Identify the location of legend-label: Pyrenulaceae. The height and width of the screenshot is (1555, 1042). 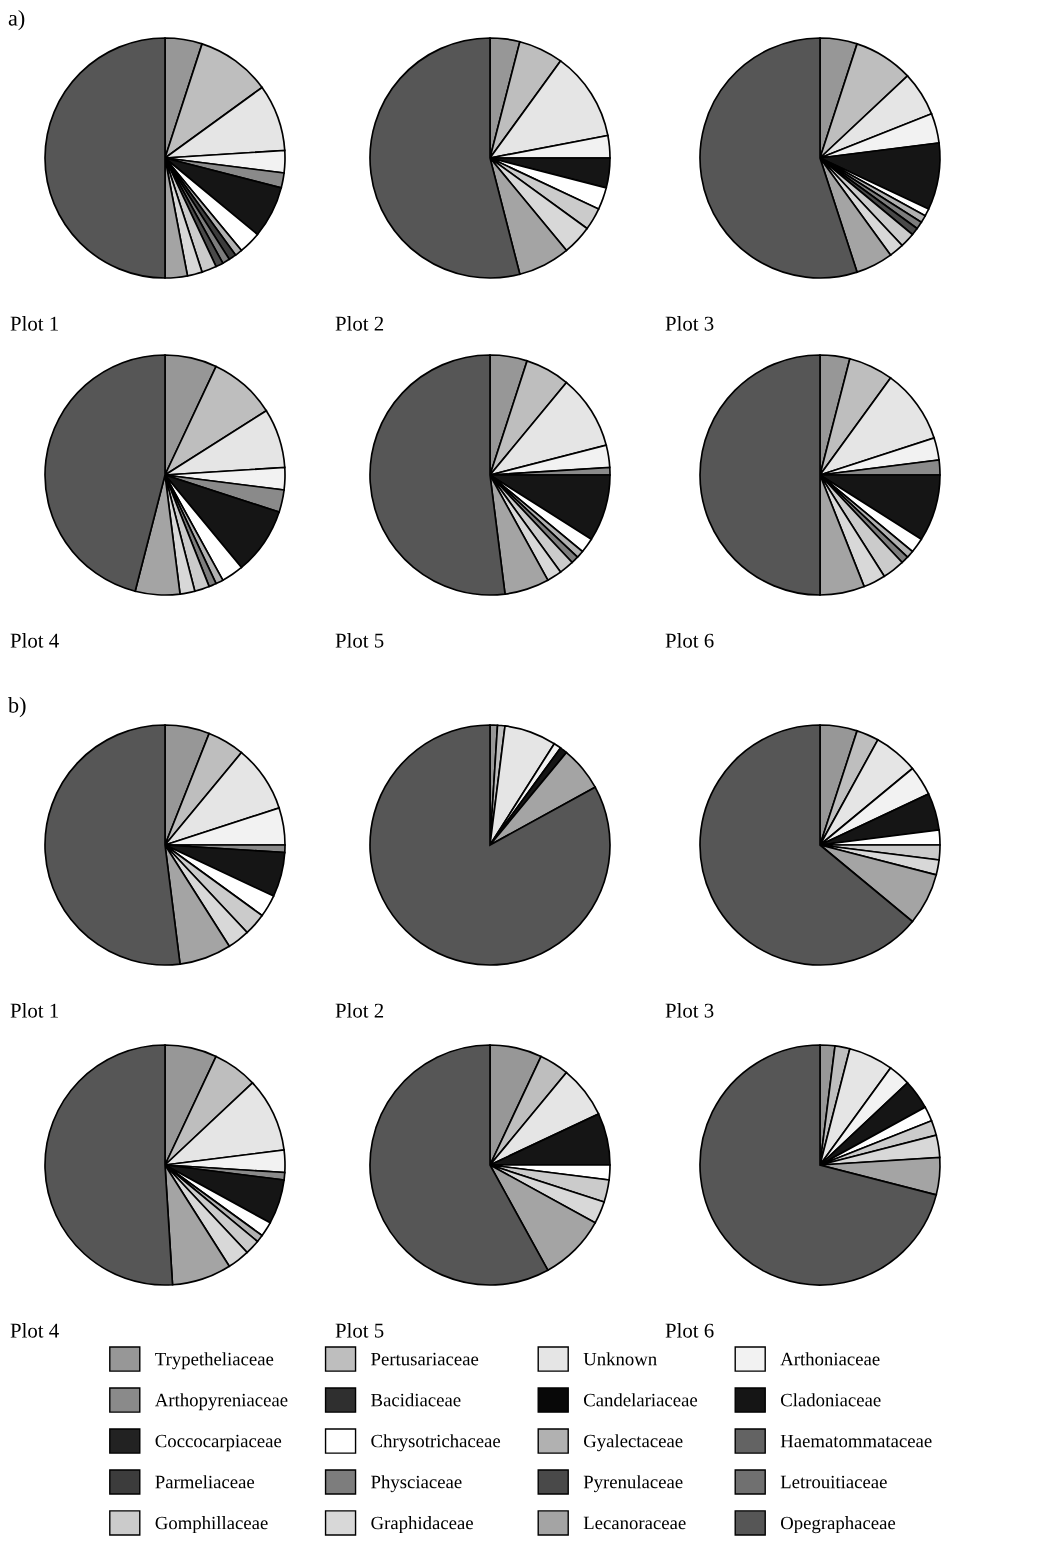
(633, 1484).